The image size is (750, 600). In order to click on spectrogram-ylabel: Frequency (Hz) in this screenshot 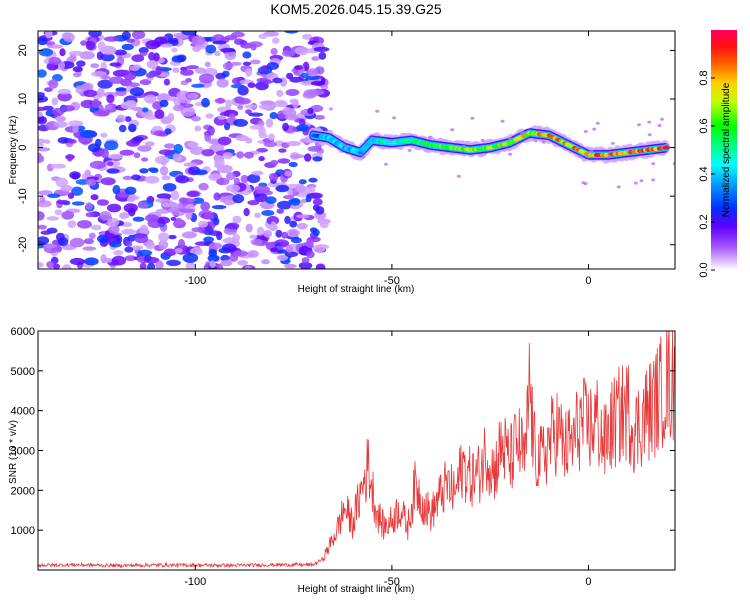, I will do `click(13, 150)`.